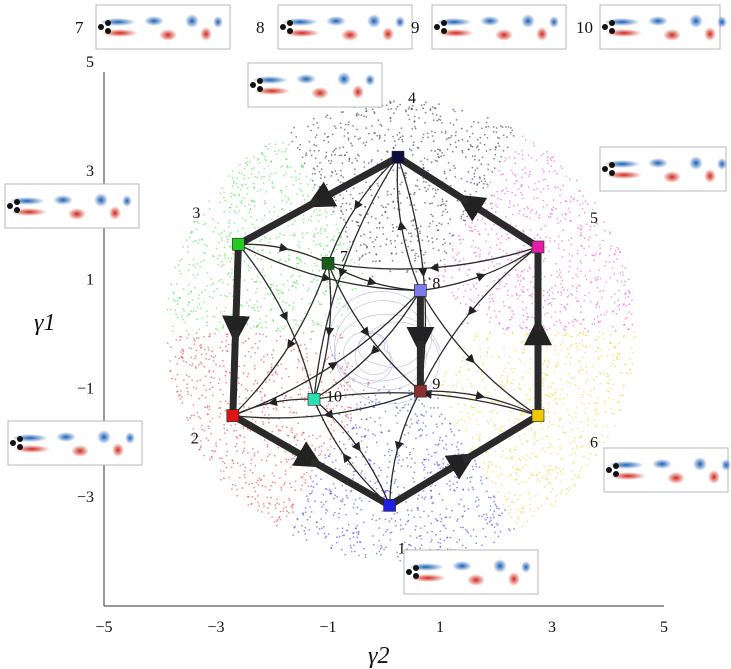 Image resolution: width=731 pixels, height=669 pixels. What do you see at coordinates (609, 470) in the screenshot?
I see `cylinder` at bounding box center [609, 470].